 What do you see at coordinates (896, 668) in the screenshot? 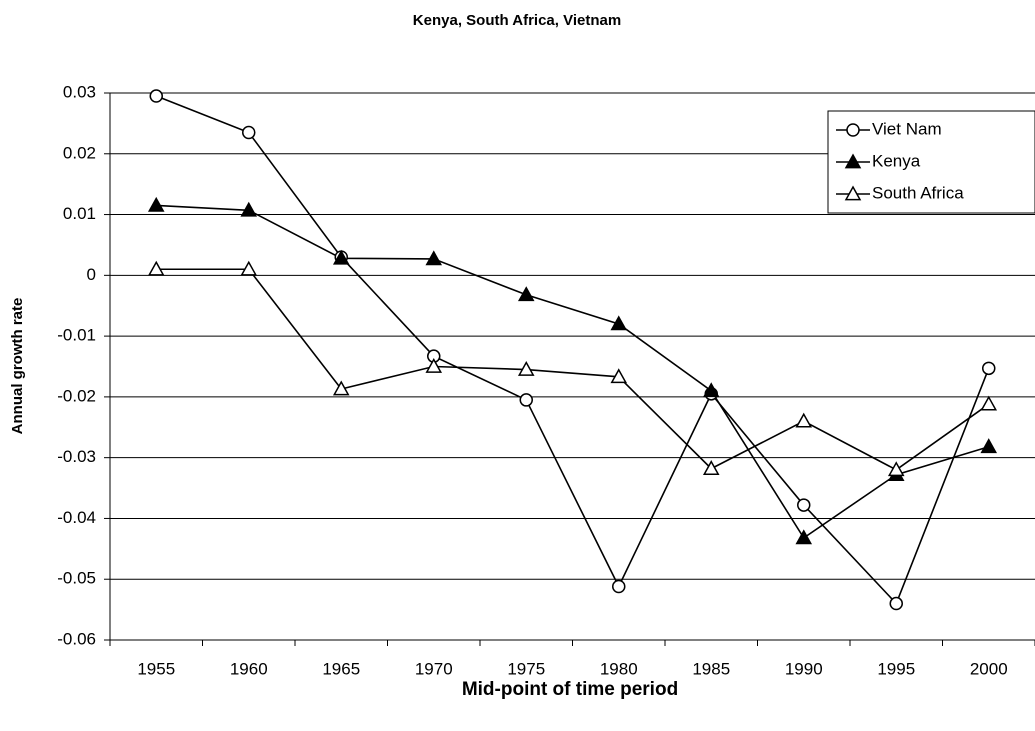
I see `x-tick-label: 1995` at bounding box center [896, 668].